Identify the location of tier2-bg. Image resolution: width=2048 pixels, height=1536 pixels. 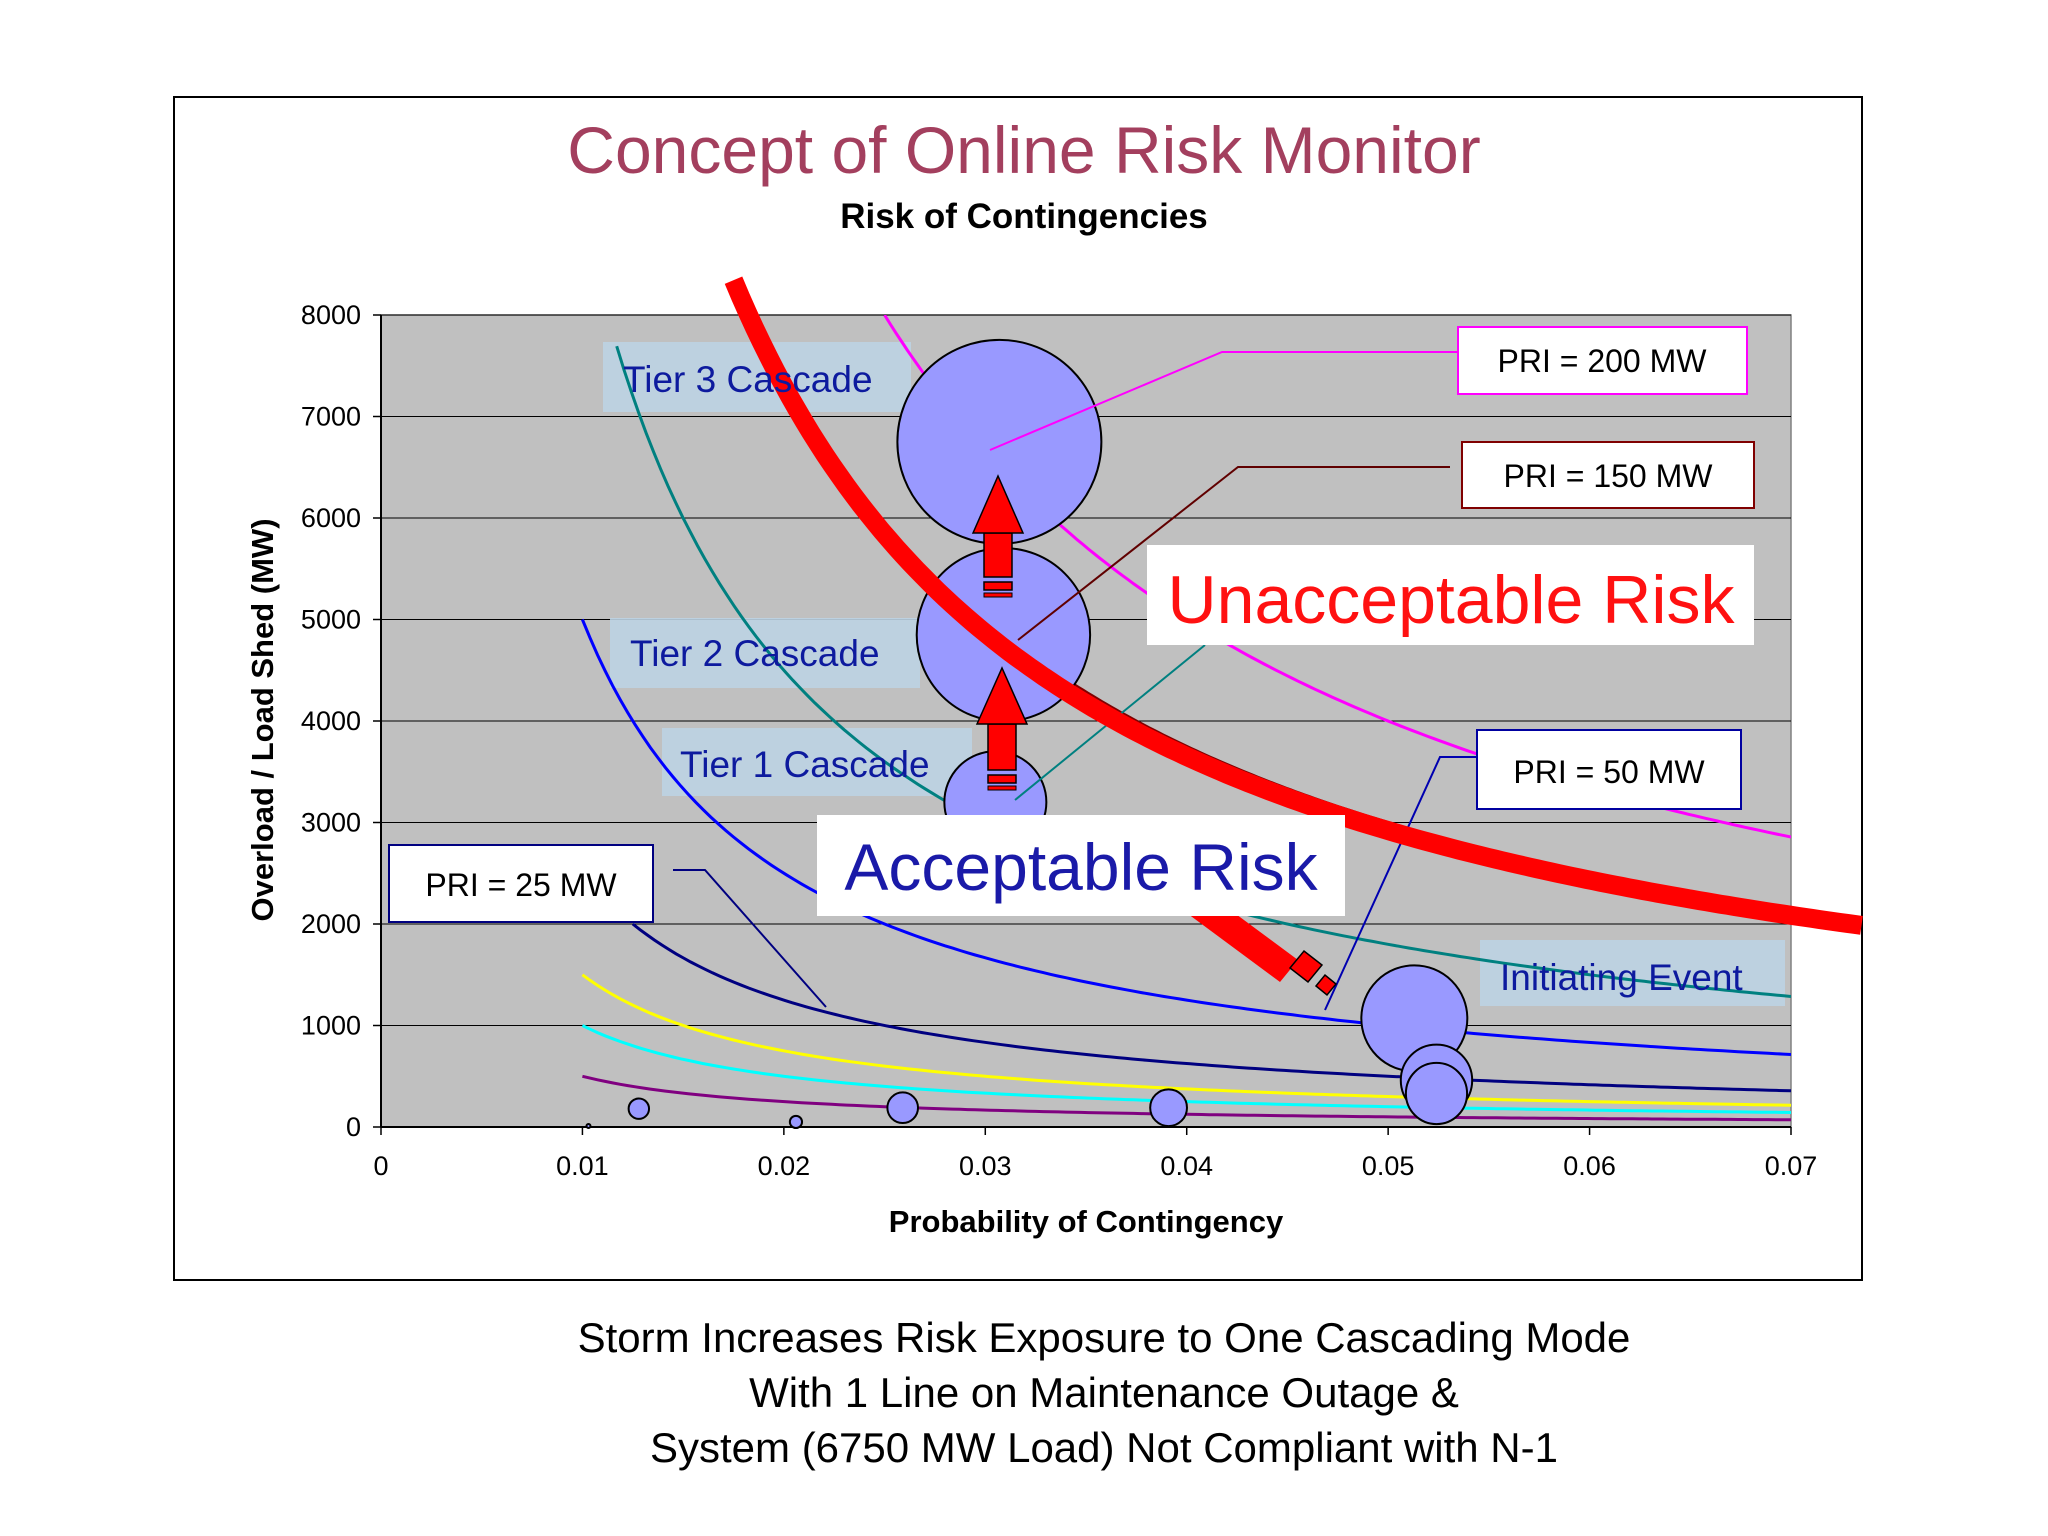
(765, 653).